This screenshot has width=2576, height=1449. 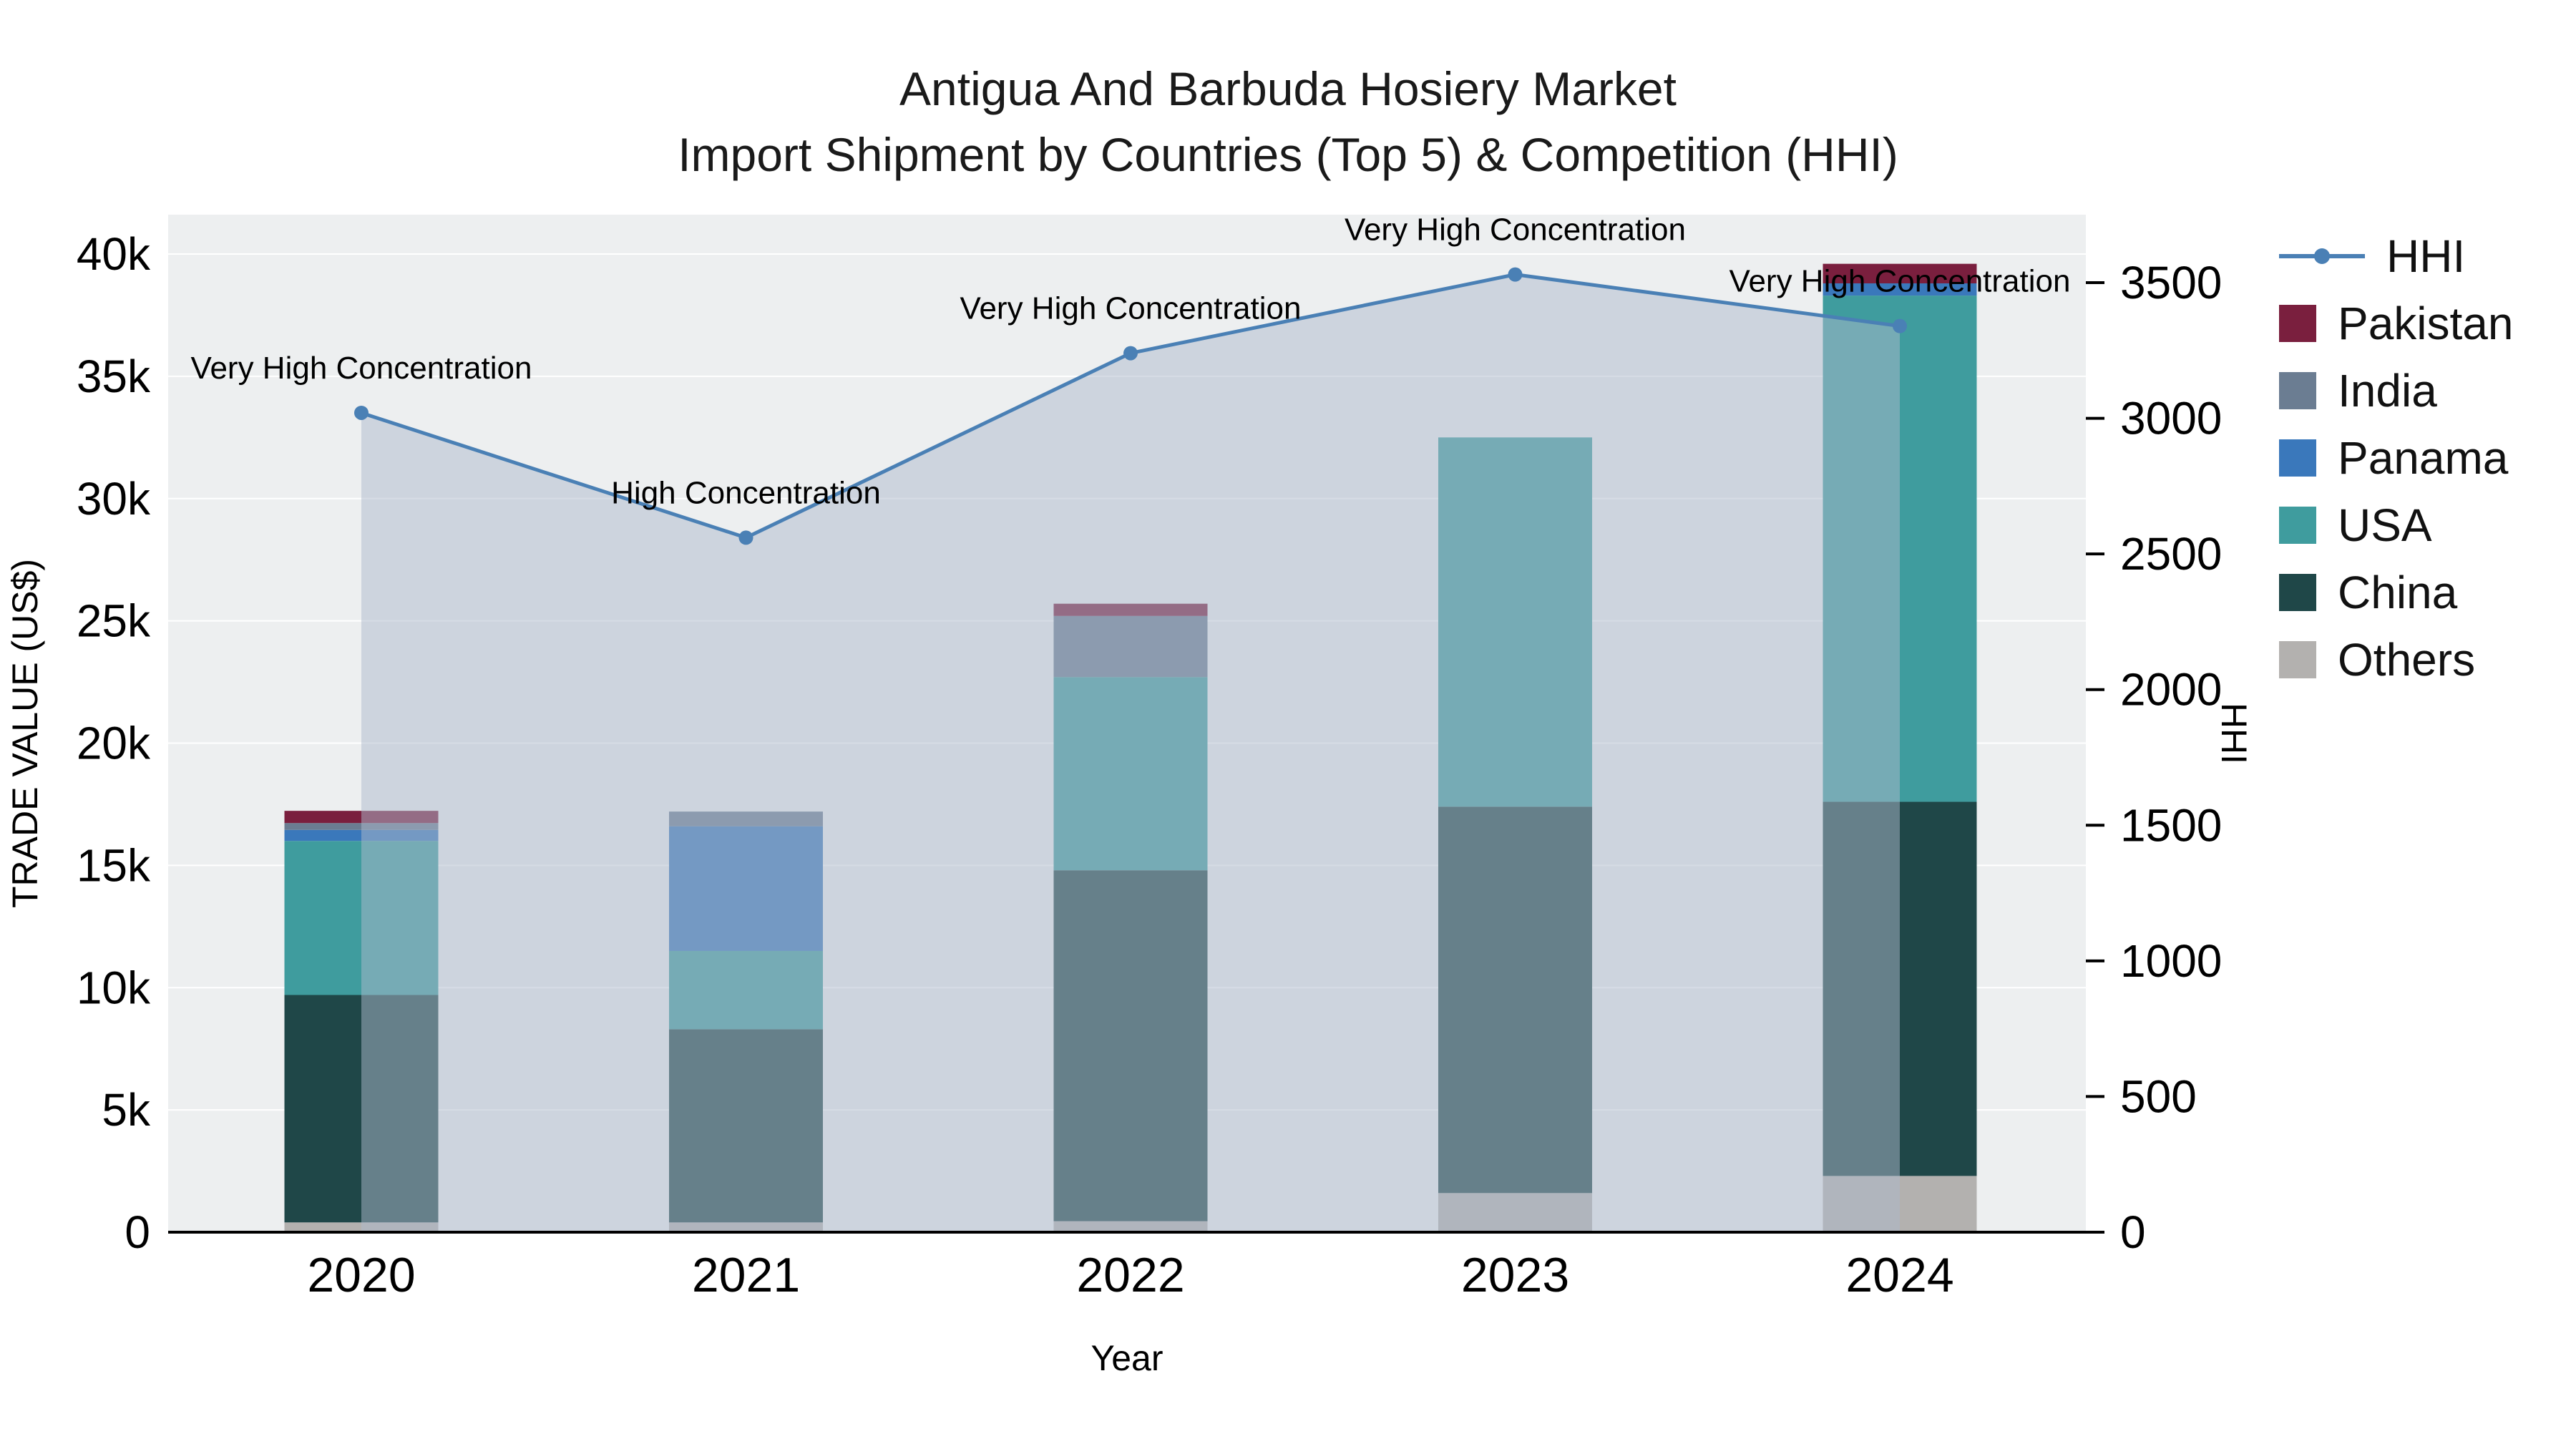 I want to click on y-left-tick-5k: 5k, so click(x=126, y=1110).